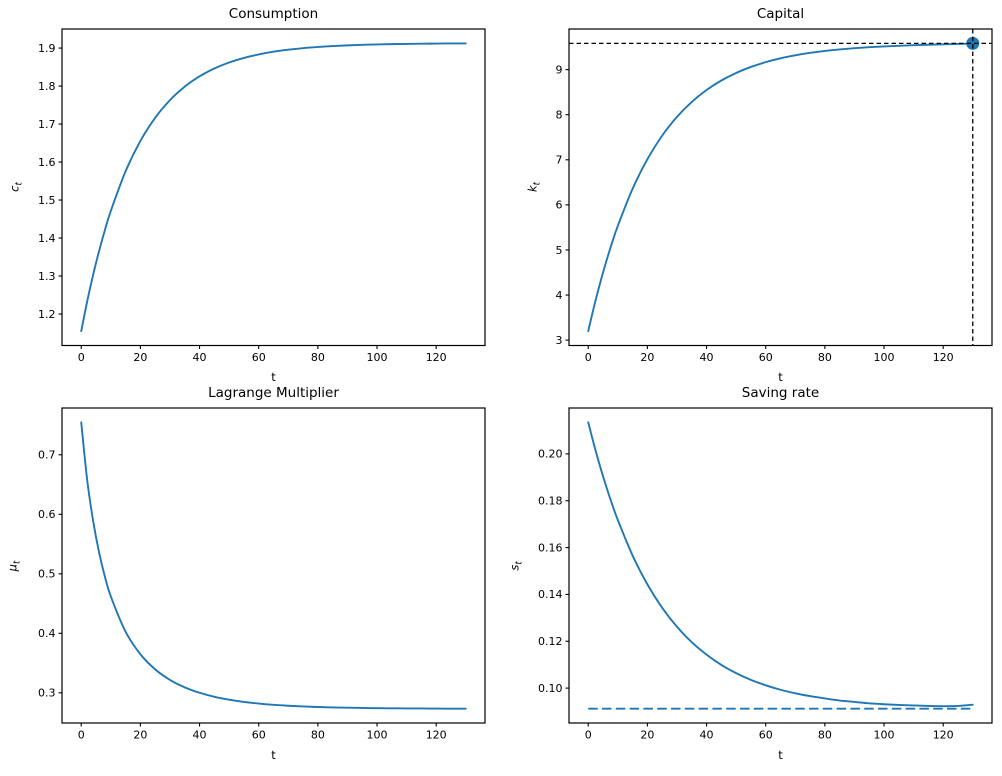  What do you see at coordinates (780, 377) in the screenshot?
I see `capital-x-axis-label: t` at bounding box center [780, 377].